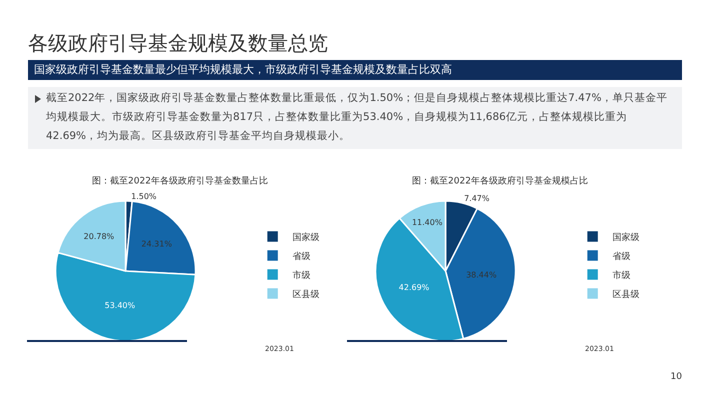 The height and width of the screenshot is (399, 710). Describe the element at coordinates (355, 70) in the screenshot. I see `text: 国家级政府引导基金数量最少但平均规模最大，市级政府引导基金规模及数量占比双高` at that location.